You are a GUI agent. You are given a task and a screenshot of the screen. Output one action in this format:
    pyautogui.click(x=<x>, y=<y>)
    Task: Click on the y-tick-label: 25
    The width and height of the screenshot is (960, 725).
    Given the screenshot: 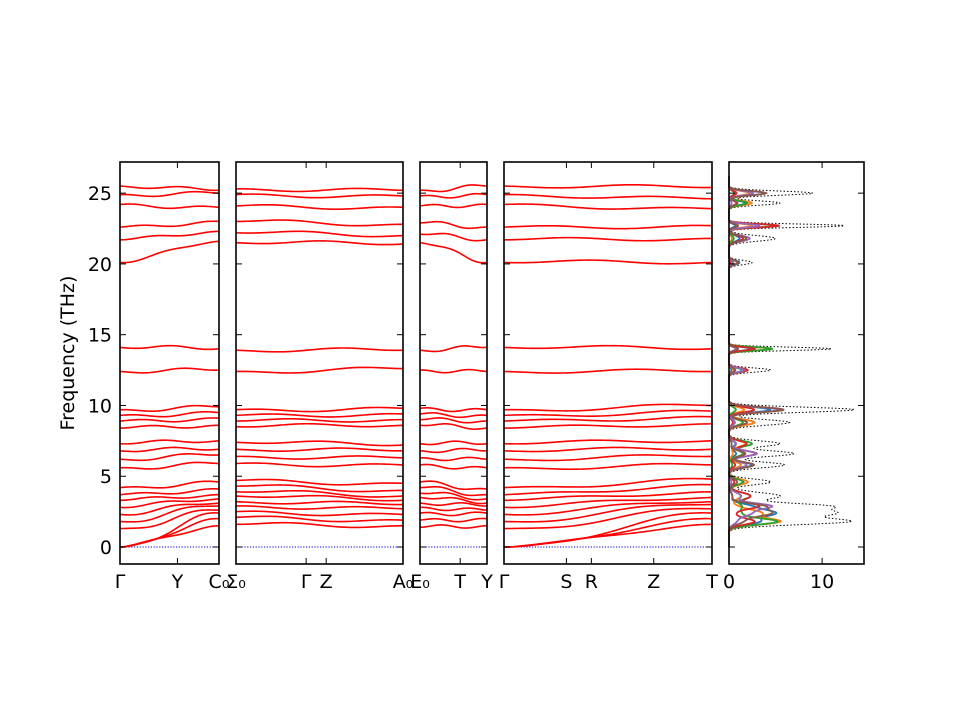 What is the action you would take?
    pyautogui.click(x=100, y=194)
    